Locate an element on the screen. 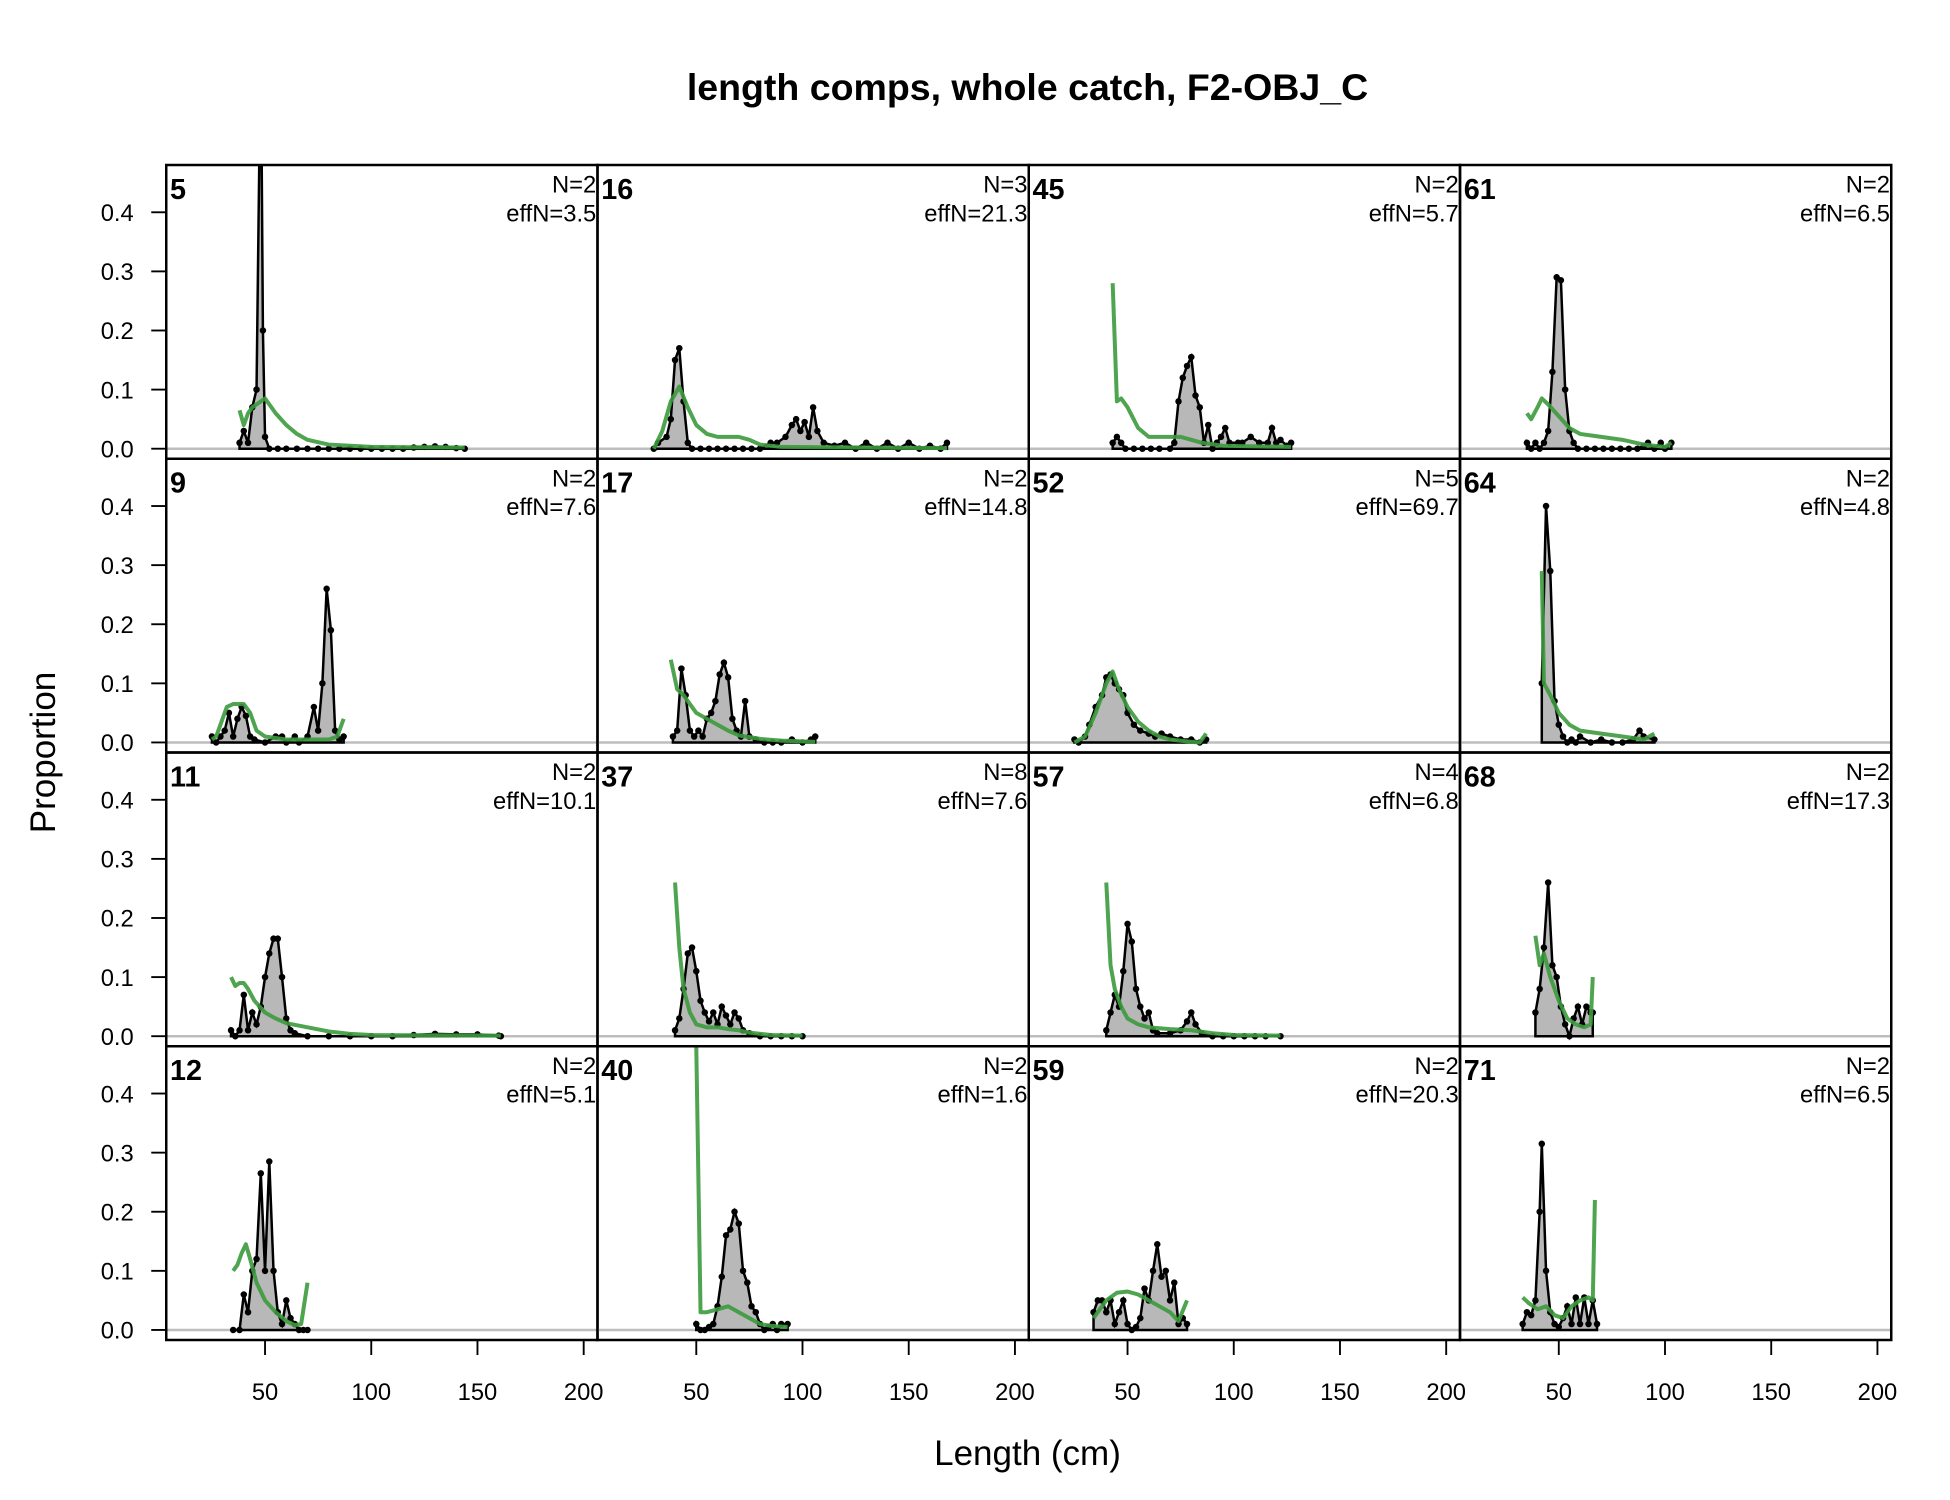  panel-label: 16 is located at coordinates (617, 190).